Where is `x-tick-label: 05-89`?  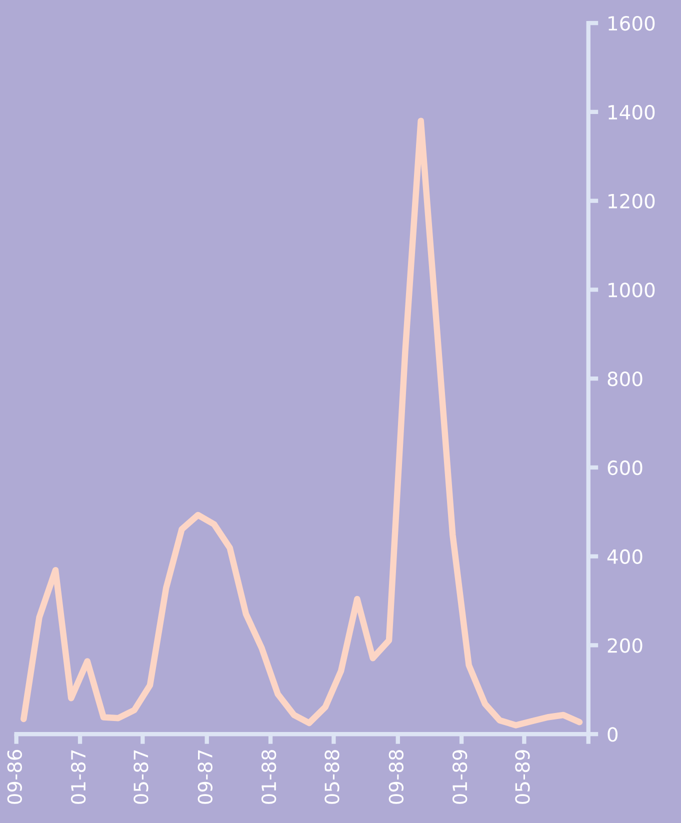
x-tick-label: 05-89 is located at coordinates (522, 777).